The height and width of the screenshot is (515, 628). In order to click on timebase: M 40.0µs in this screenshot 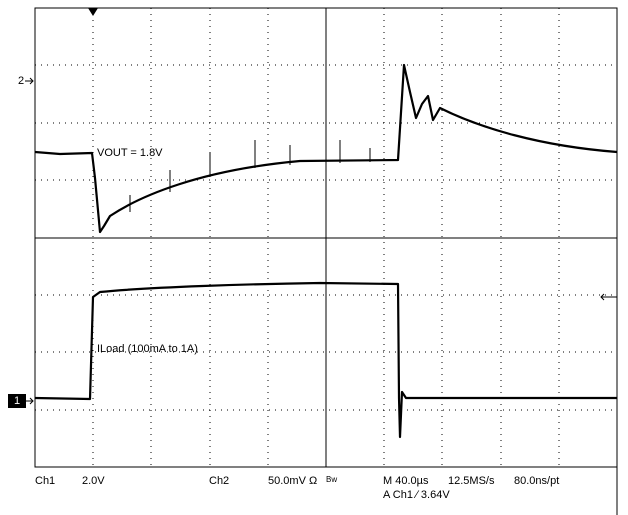, I will do `click(406, 481)`.